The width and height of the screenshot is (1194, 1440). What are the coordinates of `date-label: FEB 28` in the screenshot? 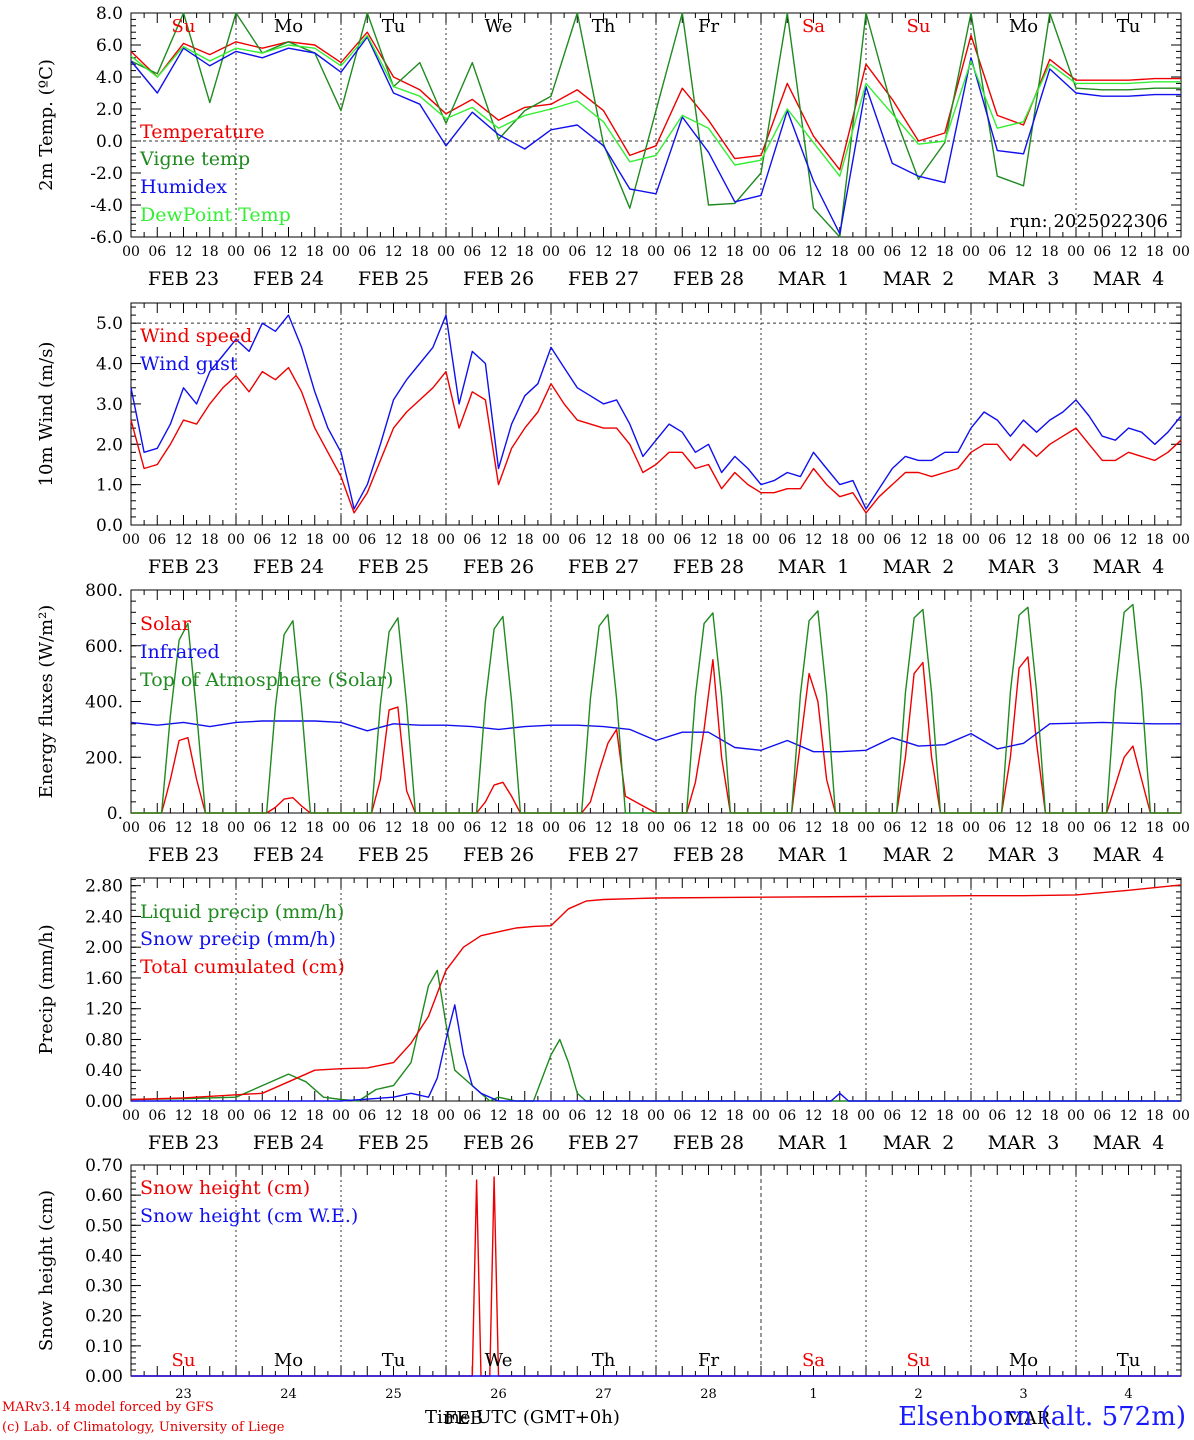 It's located at (708, 279).